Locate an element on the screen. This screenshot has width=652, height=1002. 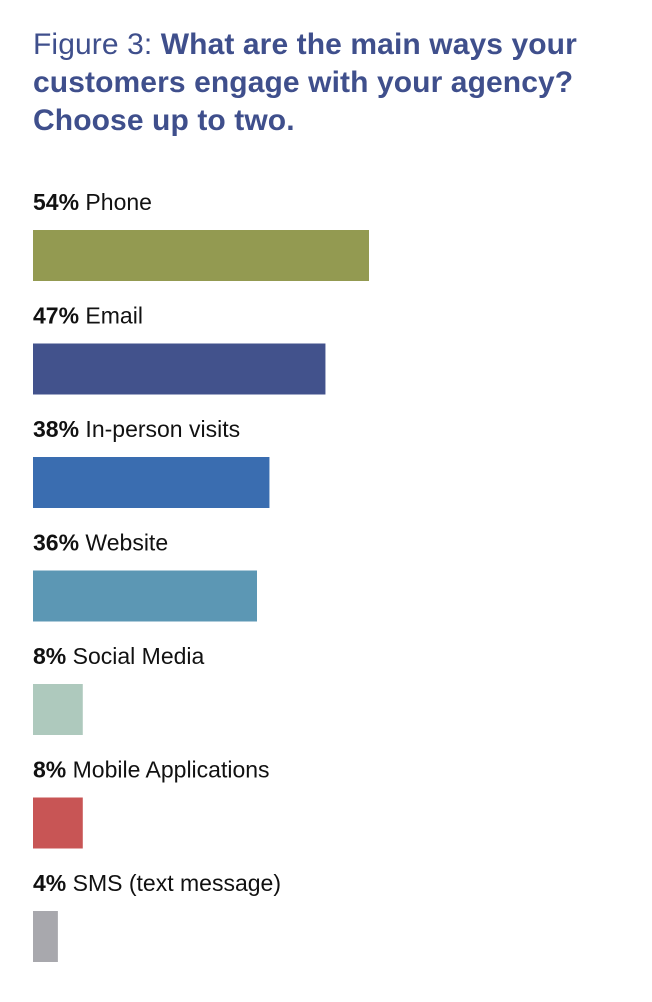
bar-label: 4% SMS (text message) is located at coordinates (157, 883).